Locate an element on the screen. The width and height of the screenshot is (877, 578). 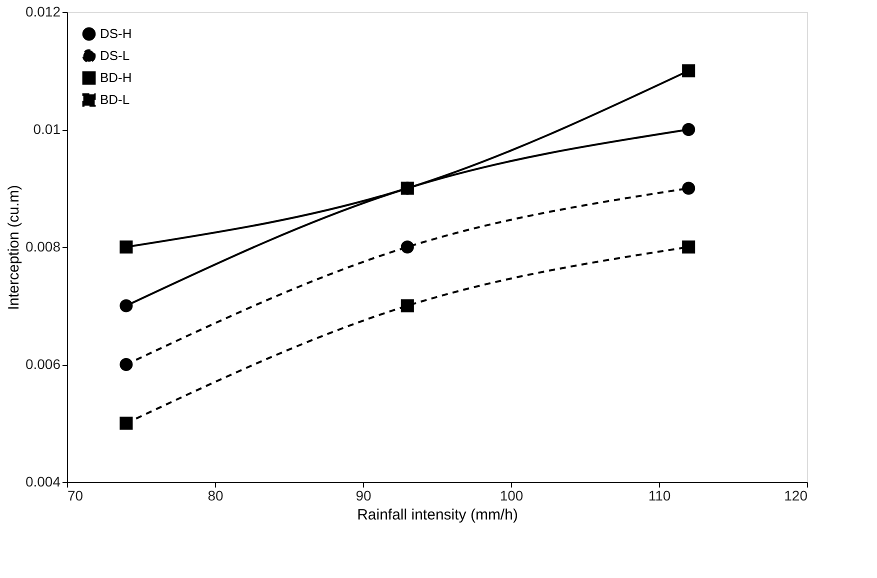
y-tick-label: 0.004 is located at coordinates (43, 482).